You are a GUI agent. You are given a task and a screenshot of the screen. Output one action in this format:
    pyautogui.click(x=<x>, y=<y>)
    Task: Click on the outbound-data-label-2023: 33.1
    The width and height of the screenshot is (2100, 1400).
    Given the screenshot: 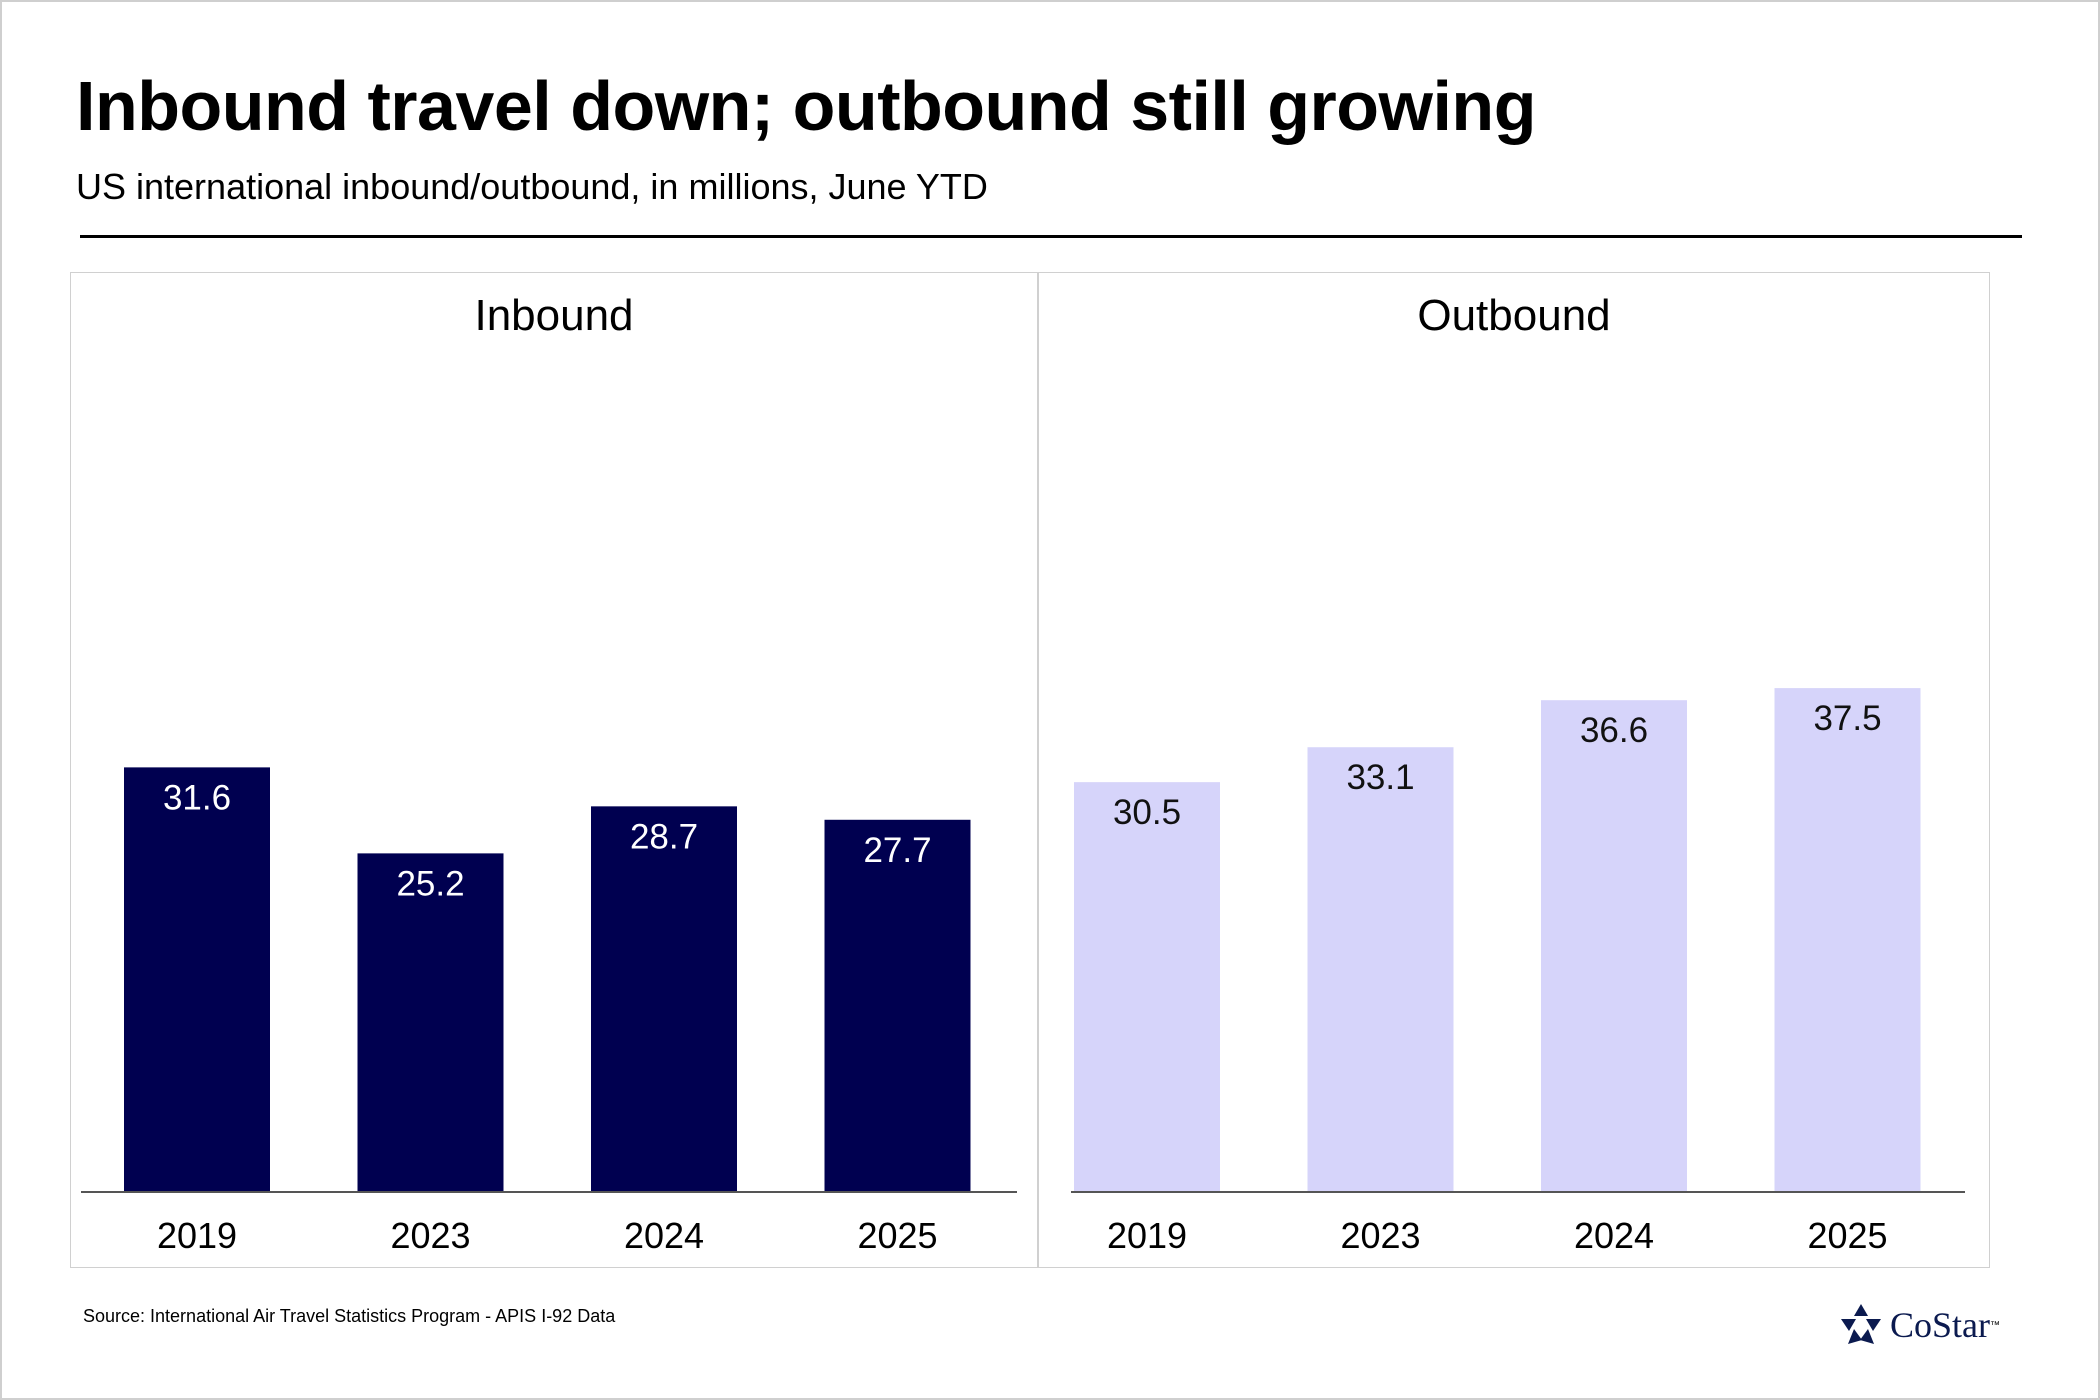 What is the action you would take?
    pyautogui.click(x=1380, y=777)
    